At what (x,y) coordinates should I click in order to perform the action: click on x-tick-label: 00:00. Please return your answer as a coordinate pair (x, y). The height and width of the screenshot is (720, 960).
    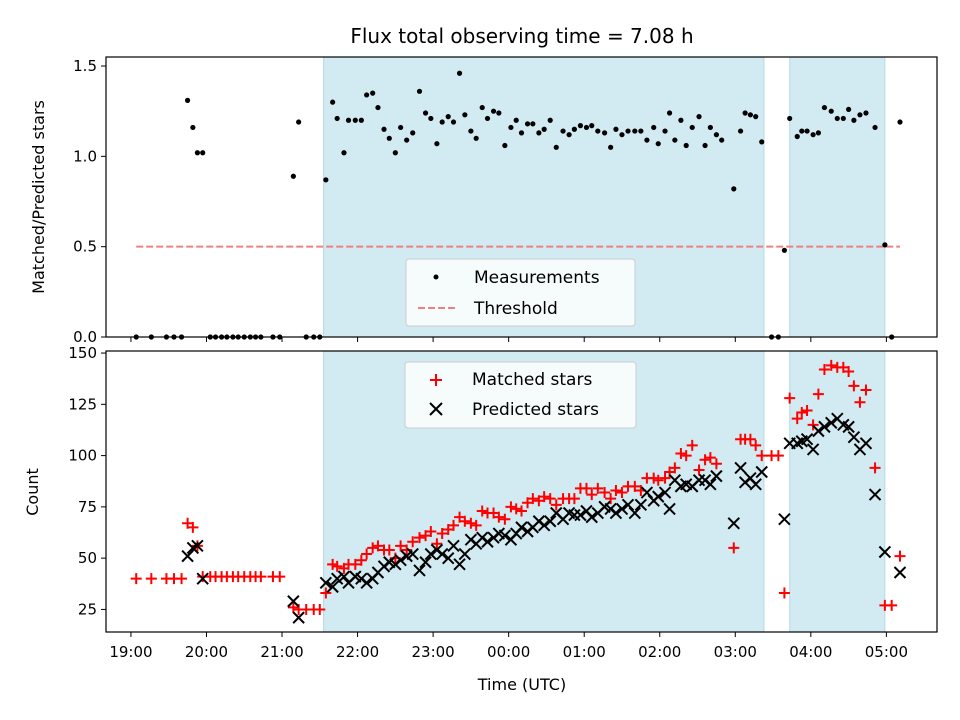
    Looking at the image, I should click on (508, 652).